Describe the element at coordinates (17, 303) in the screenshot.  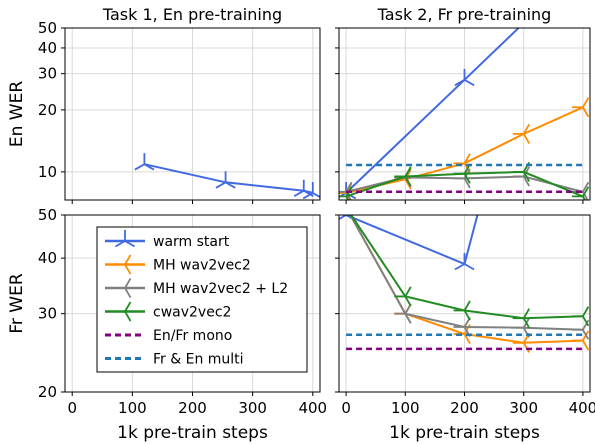
I see `y-axis-label: Fr WER` at that location.